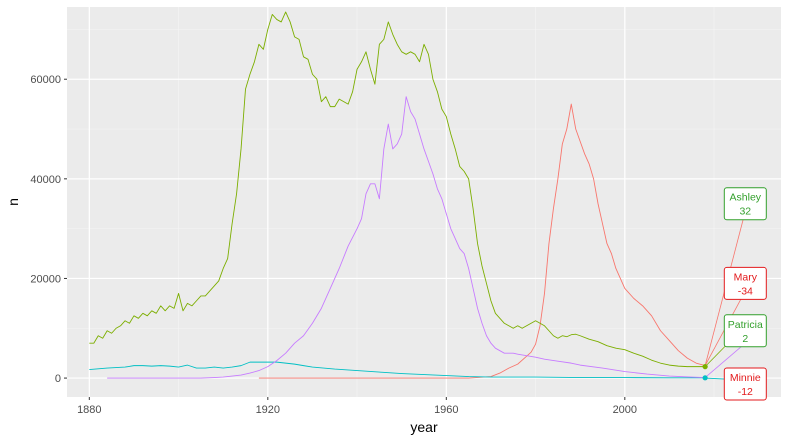 This screenshot has width=789, height=441. I want to click on annotation-label: Mary -34, so click(745, 283).